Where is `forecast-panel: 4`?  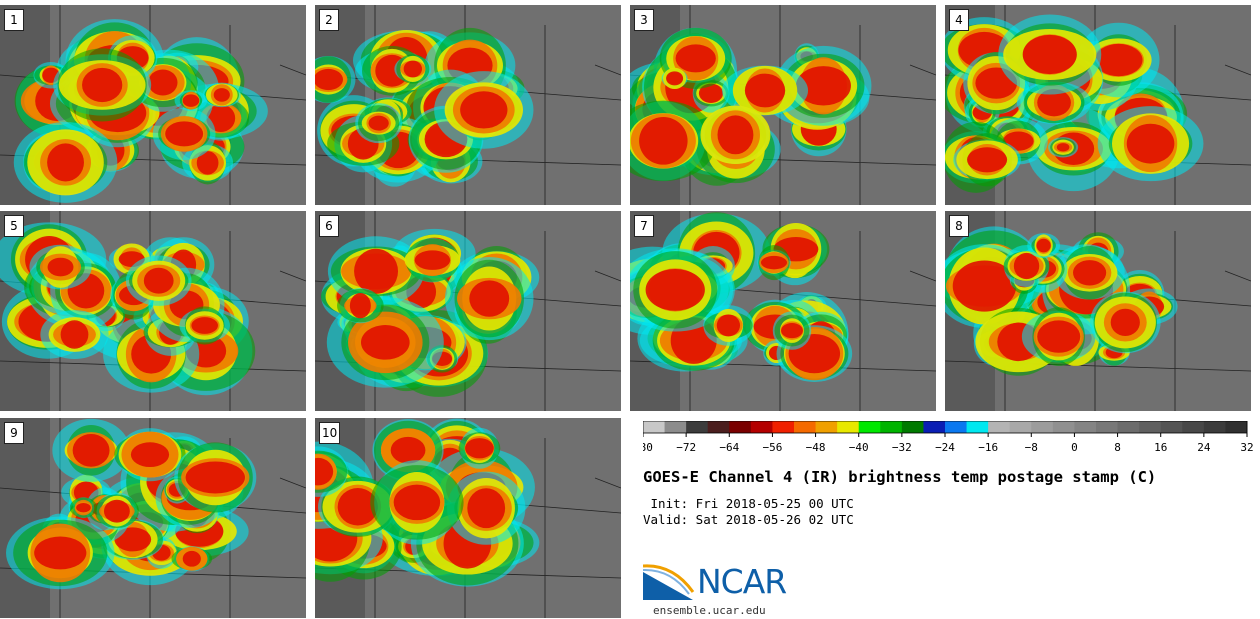 forecast-panel: 4 is located at coordinates (1098, 105).